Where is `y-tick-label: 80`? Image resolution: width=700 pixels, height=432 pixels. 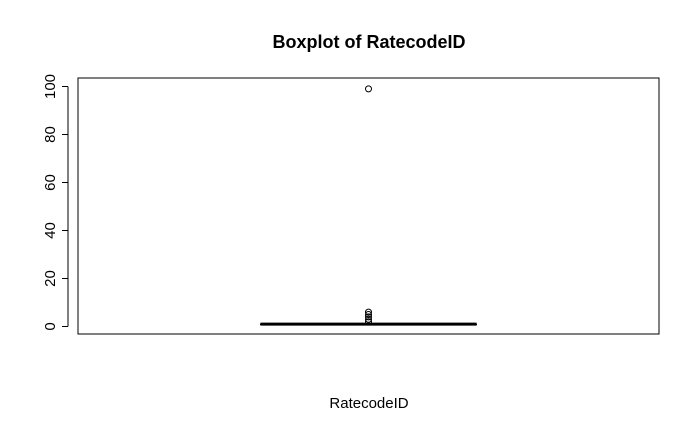
y-tick-label: 80 is located at coordinates (50, 134).